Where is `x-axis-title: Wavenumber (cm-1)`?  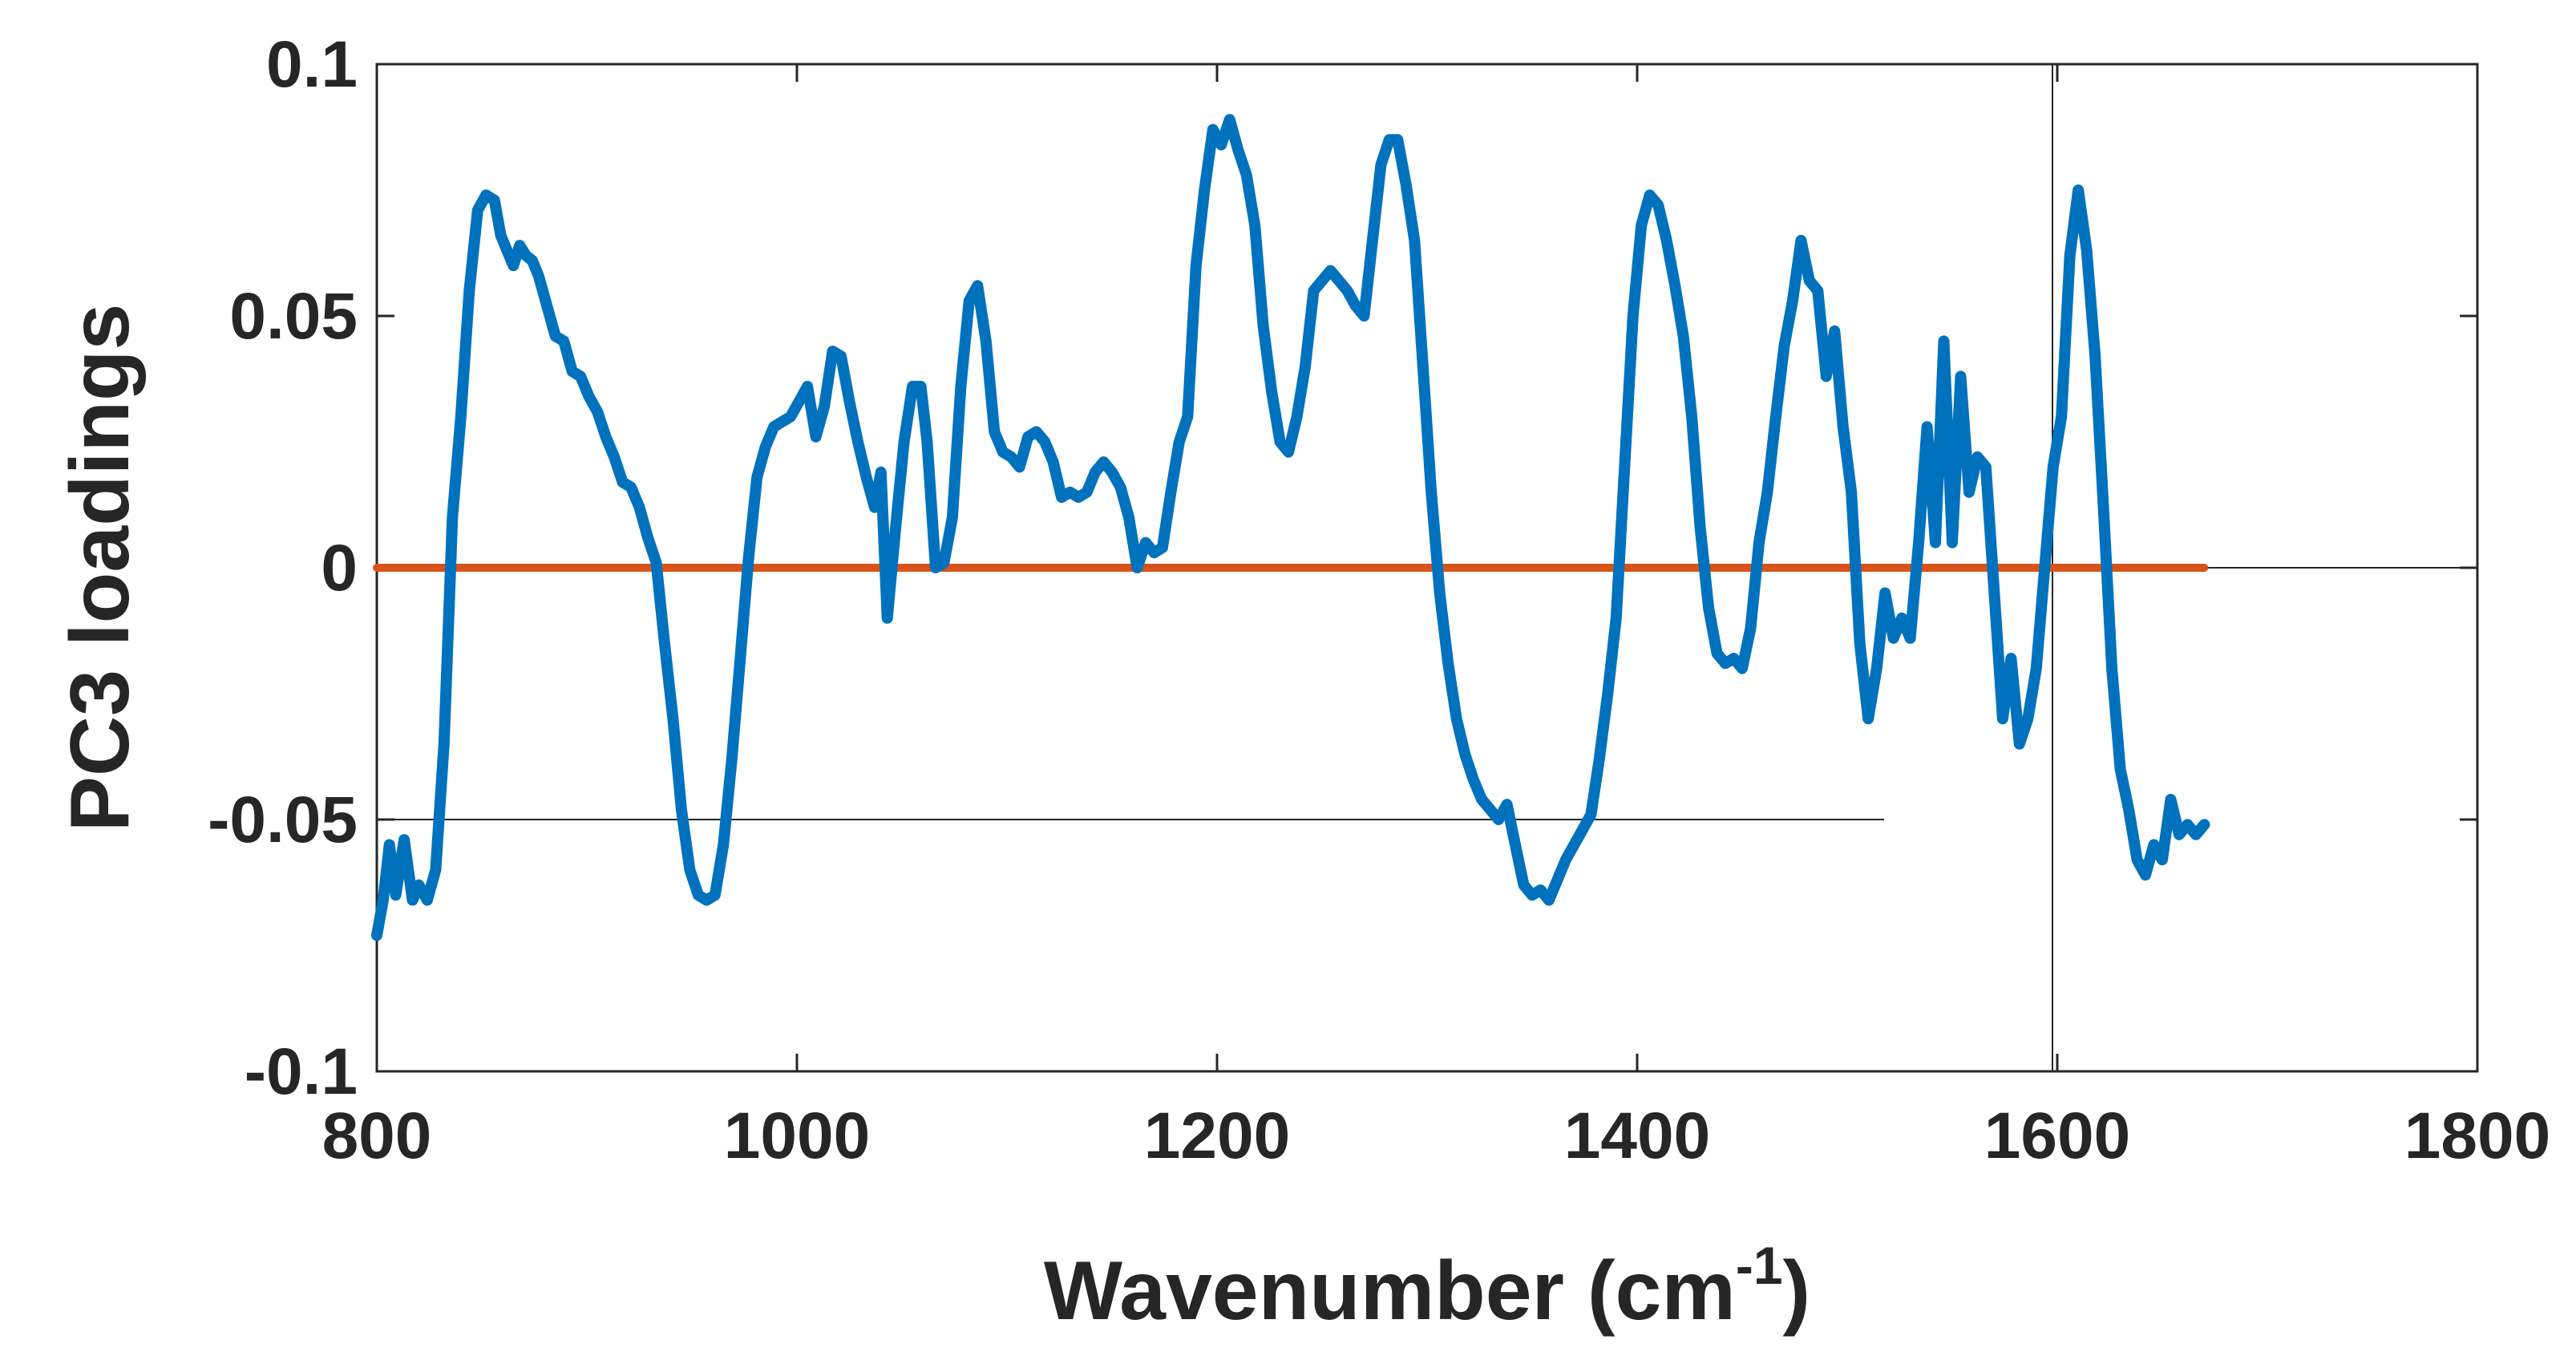 x-axis-title: Wavenumber (cm-1) is located at coordinates (1427, 1287).